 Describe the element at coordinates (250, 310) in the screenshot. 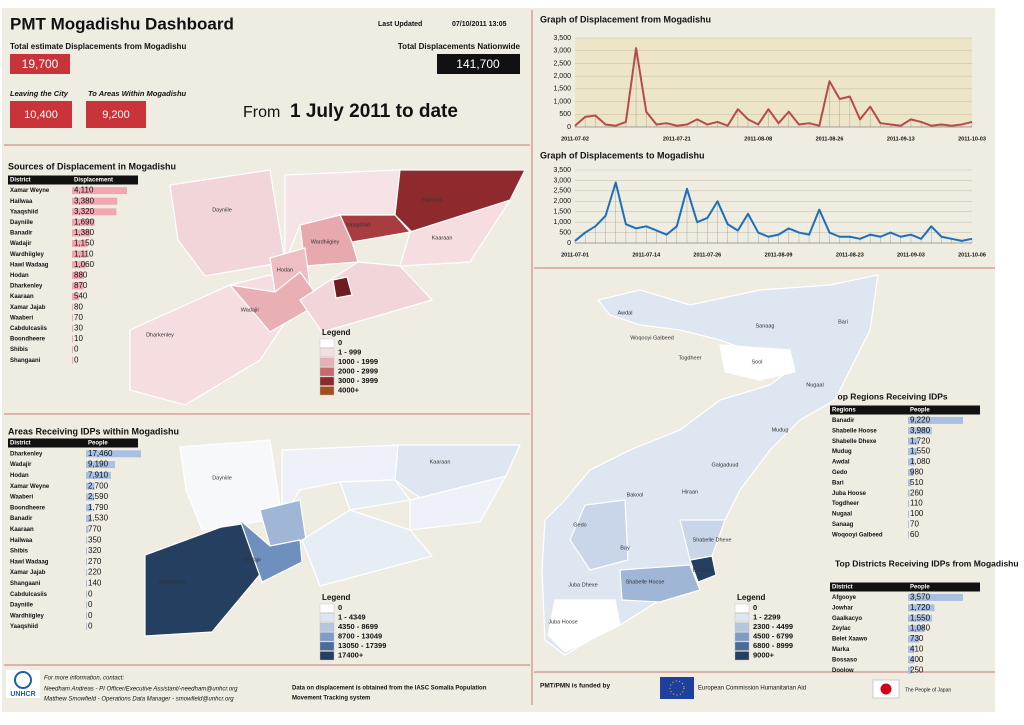

I see `map-label: Wadajir` at that location.